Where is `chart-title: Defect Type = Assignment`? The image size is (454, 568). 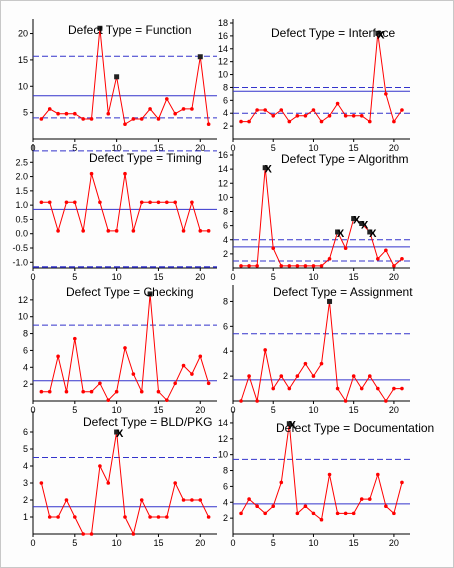 chart-title: Defect Type = Assignment is located at coordinates (343, 292).